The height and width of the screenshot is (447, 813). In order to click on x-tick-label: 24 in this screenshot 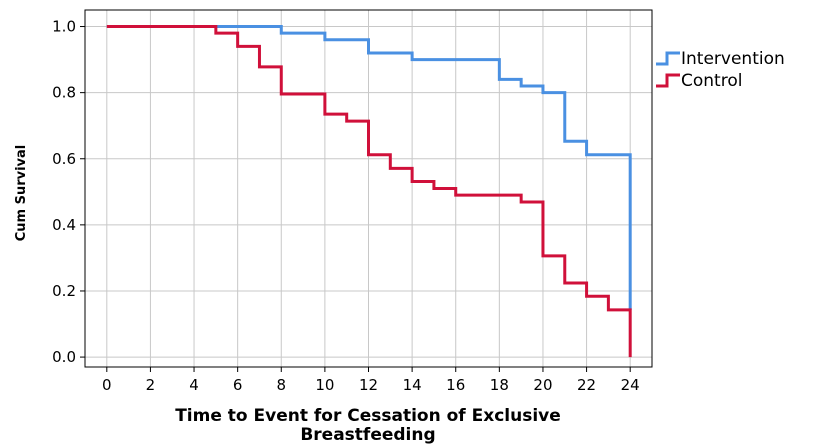, I will do `click(630, 385)`.